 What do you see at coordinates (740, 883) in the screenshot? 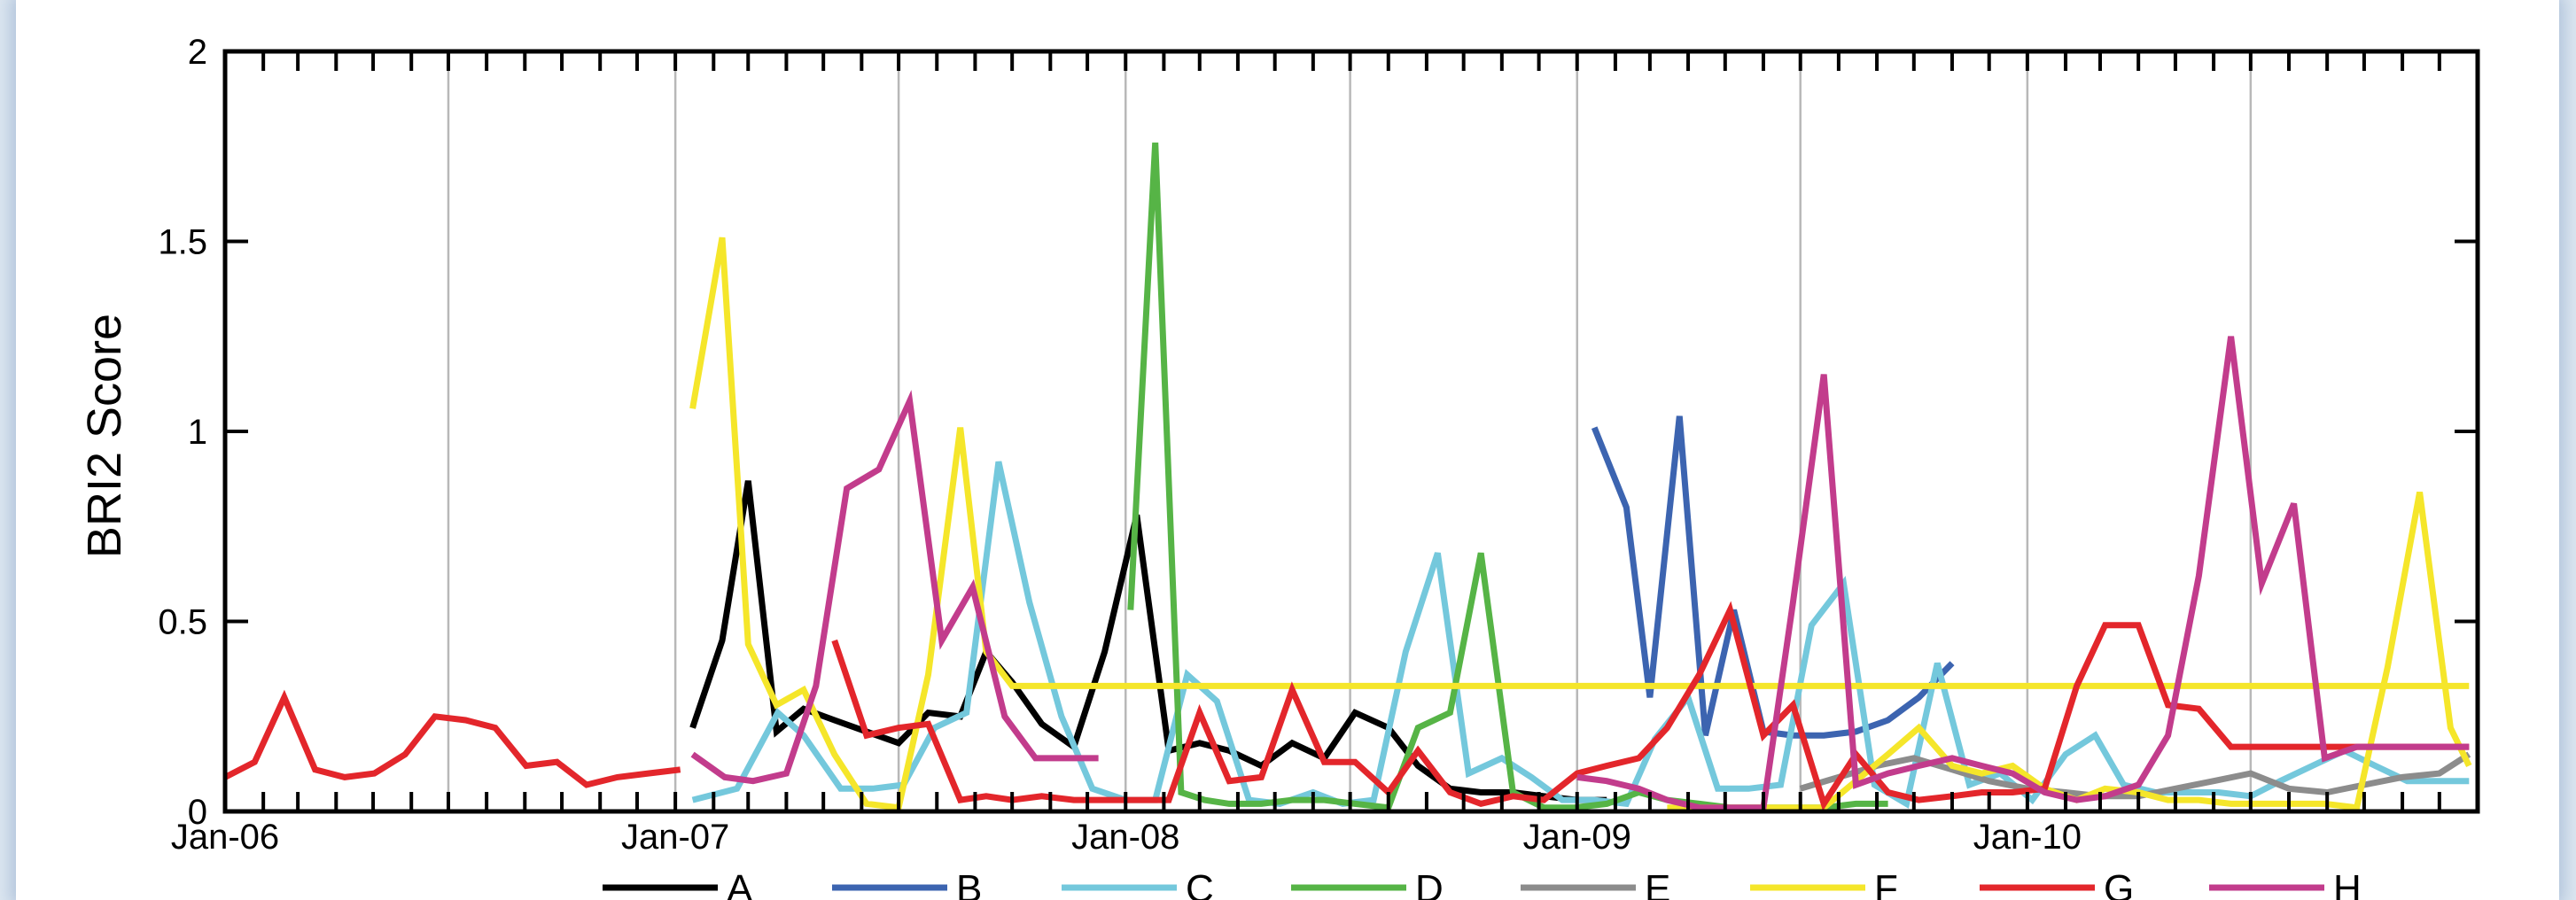
I see `legend-label-a: A` at bounding box center [740, 883].